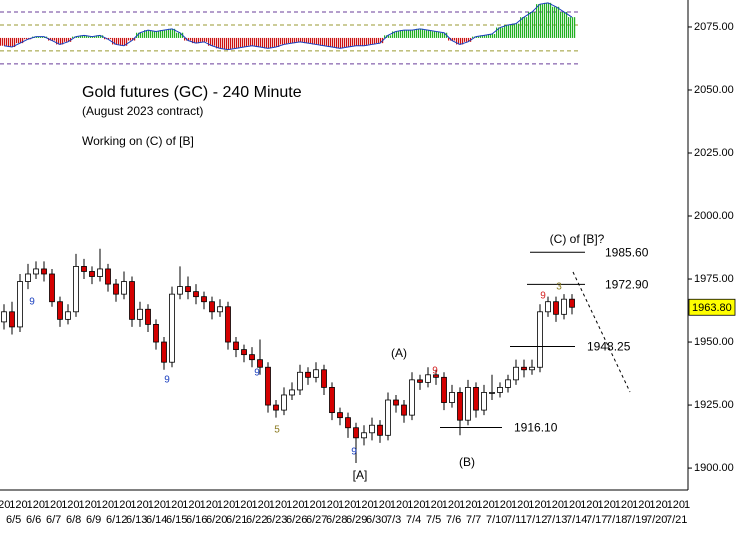 The image size is (737, 533). I want to click on x-tick-label: 6/26, so click(296, 520).